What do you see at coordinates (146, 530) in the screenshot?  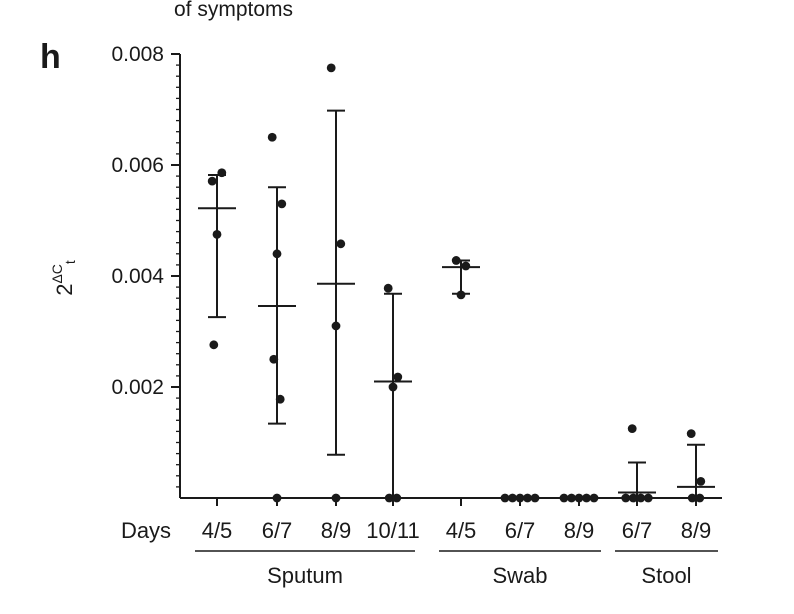 I see `x-prefix-label: Days` at bounding box center [146, 530].